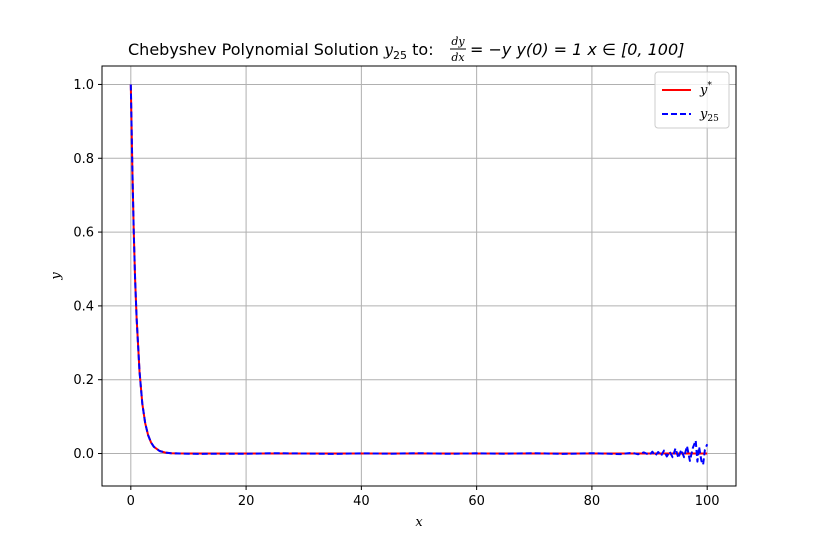  I want to click on title-frac-denominator: dx, so click(458, 57).